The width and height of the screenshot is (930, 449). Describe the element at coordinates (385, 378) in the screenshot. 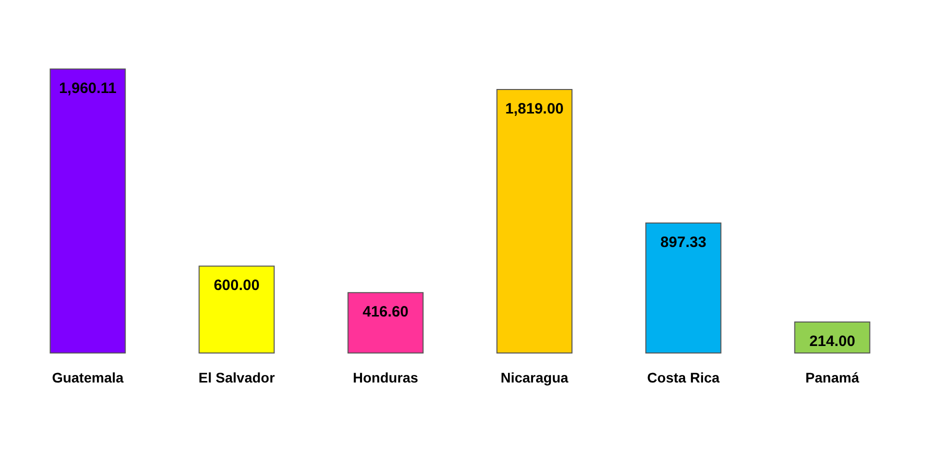

I see `x-tick-label: Honduras` at that location.